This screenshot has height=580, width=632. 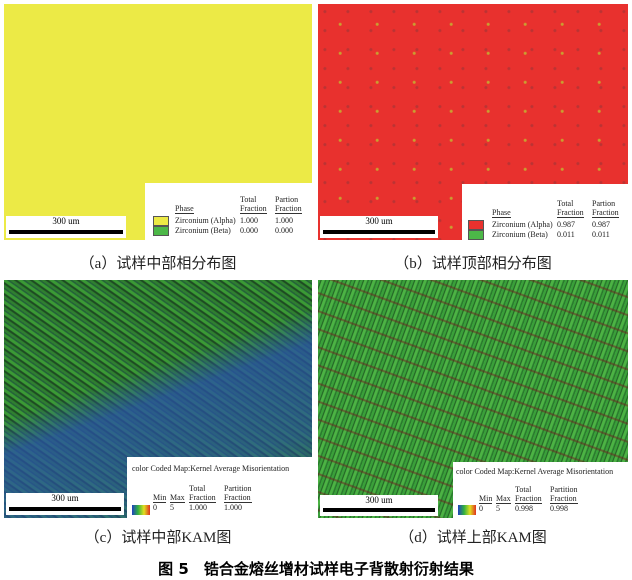 What do you see at coordinates (473, 264) in the screenshot?
I see `caption-b: （b）试样顶部相分布图` at bounding box center [473, 264].